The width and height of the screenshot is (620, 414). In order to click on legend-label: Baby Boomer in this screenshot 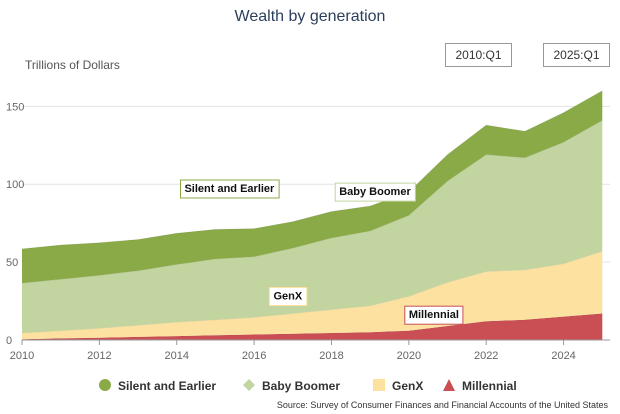, I will do `click(301, 386)`.